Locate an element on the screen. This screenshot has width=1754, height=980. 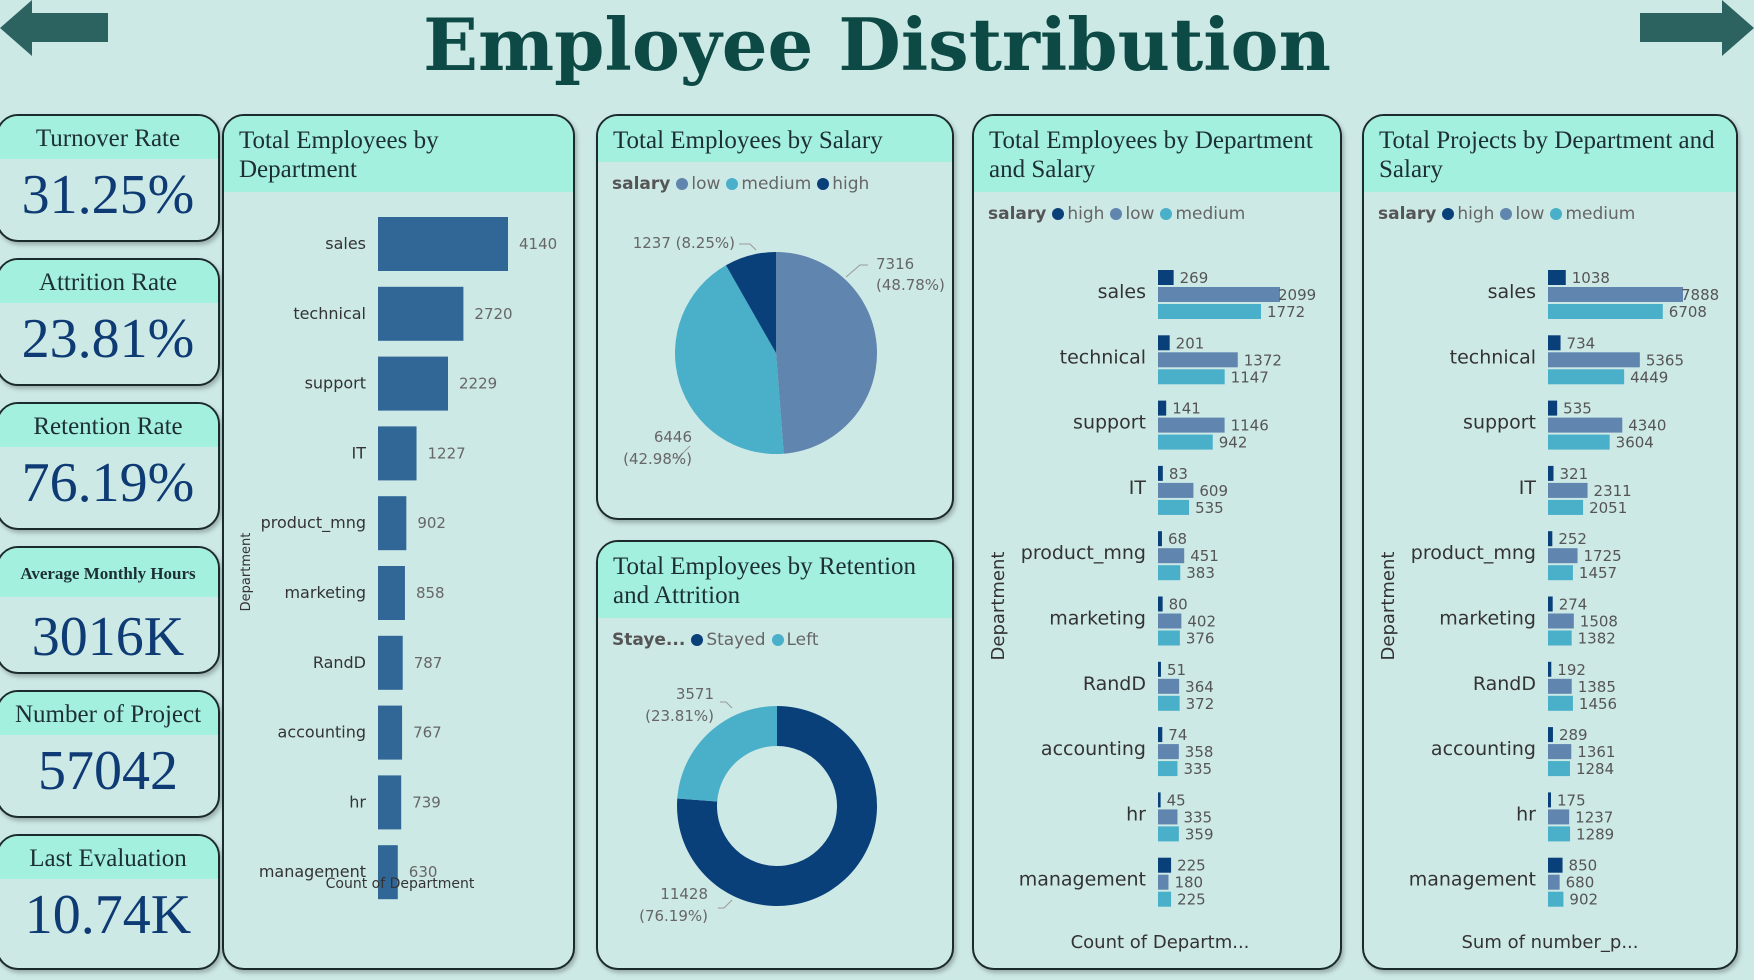
salary-legend: salary low medium high is located at coordinates (743, 184).